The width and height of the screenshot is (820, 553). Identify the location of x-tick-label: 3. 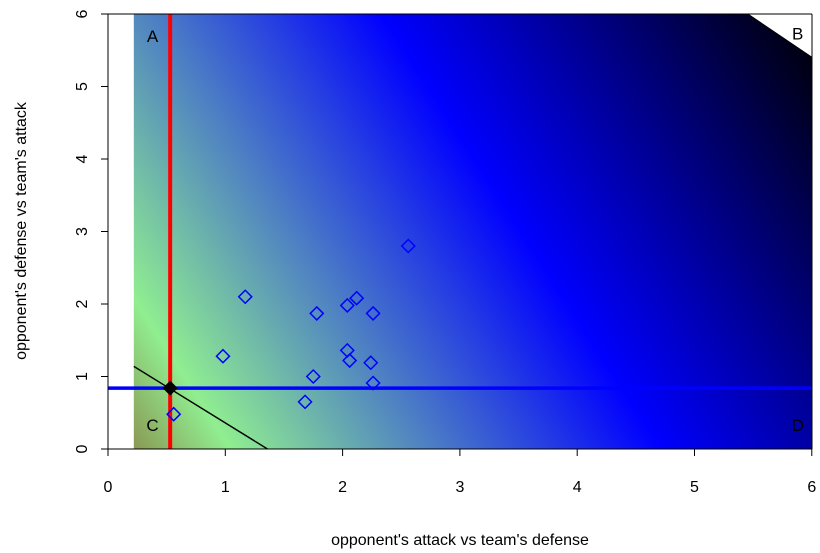
(459, 487).